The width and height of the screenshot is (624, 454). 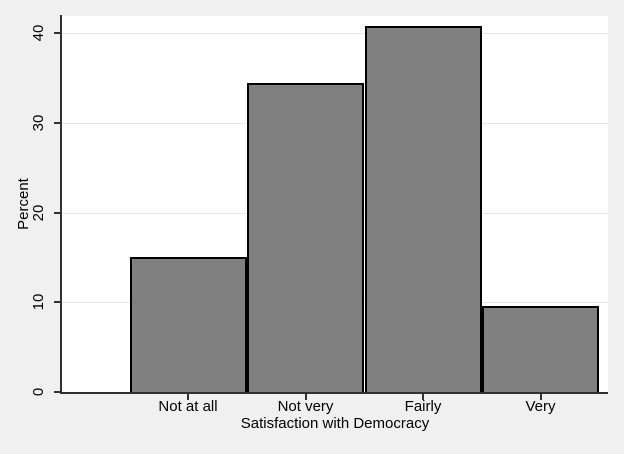 What do you see at coordinates (540, 406) in the screenshot?
I see `x-tick-label-very: Very` at bounding box center [540, 406].